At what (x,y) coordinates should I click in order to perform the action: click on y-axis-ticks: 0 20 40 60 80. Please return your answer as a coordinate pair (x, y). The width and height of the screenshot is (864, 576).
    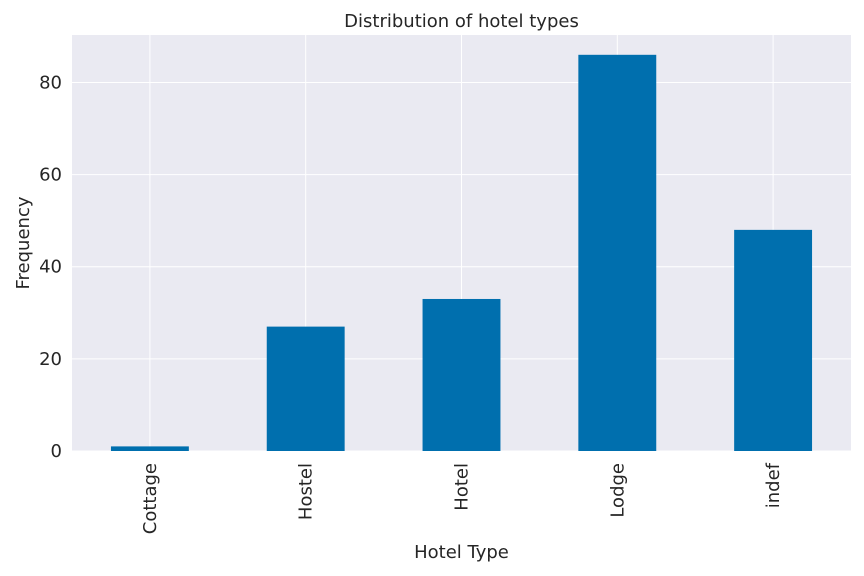
    Looking at the image, I should click on (50, 267).